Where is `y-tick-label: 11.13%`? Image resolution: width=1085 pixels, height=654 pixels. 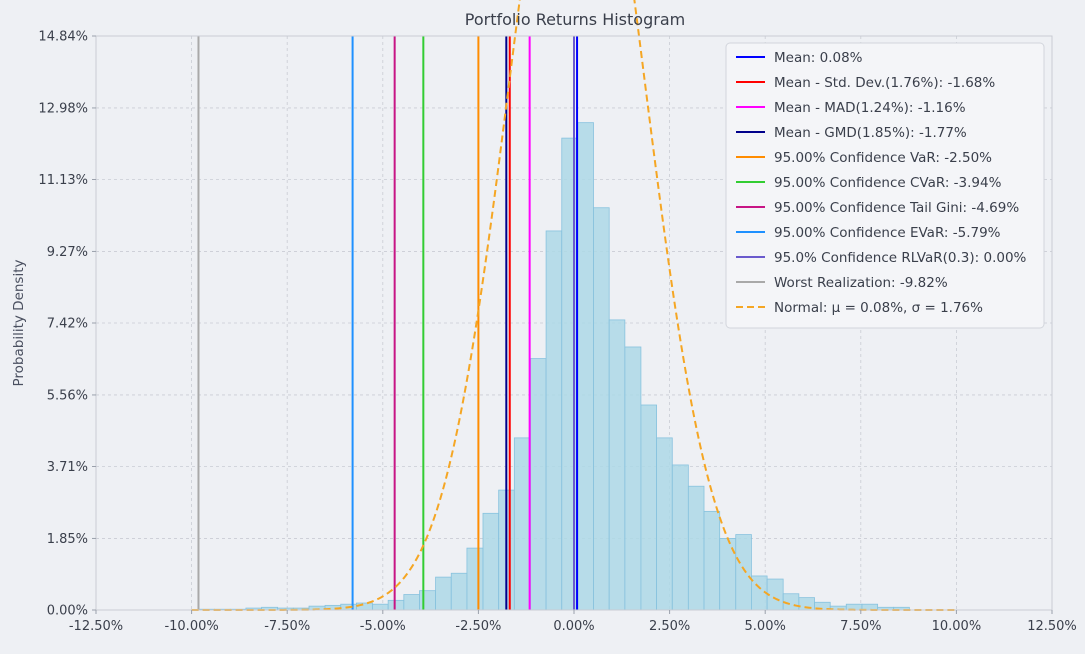 y-tick-label: 11.13% is located at coordinates (63, 180).